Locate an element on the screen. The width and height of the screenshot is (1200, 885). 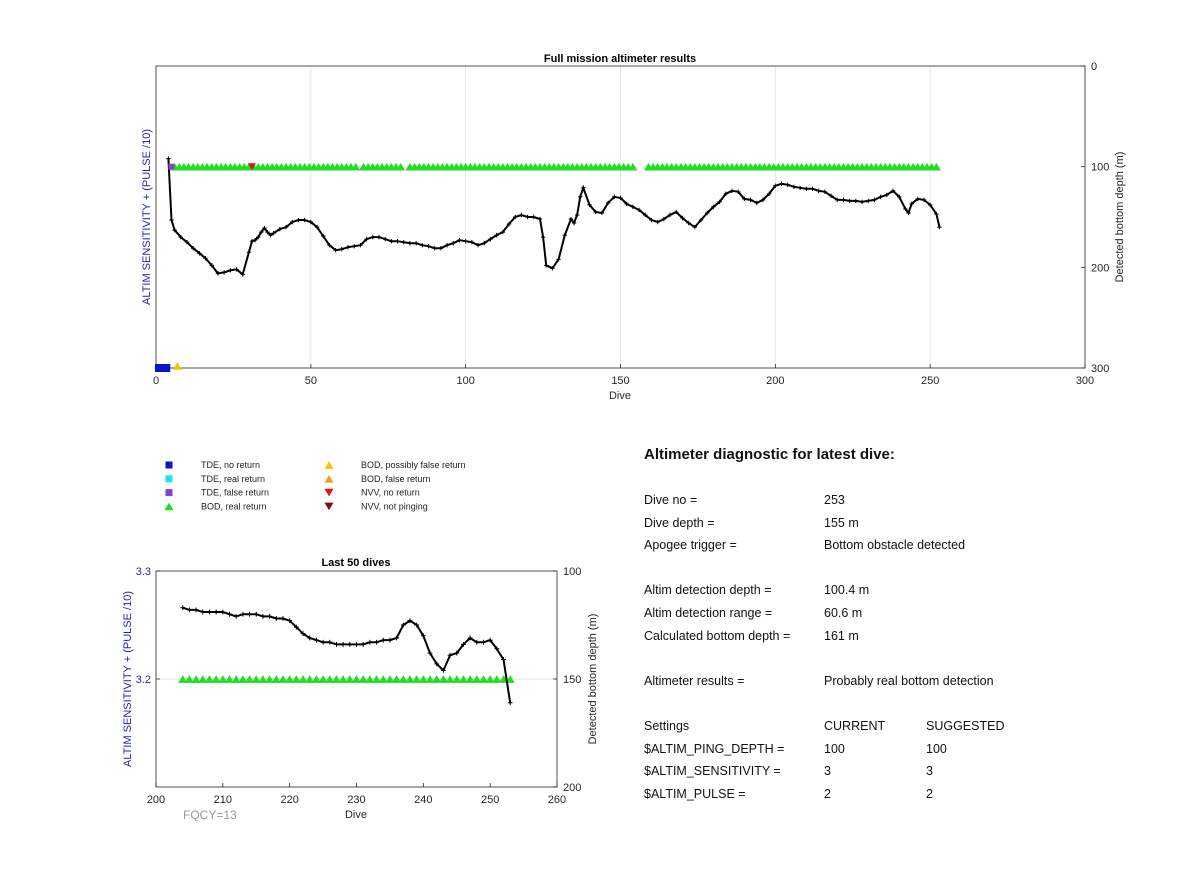
bottom-xtick-label: 240 is located at coordinates (423, 800).